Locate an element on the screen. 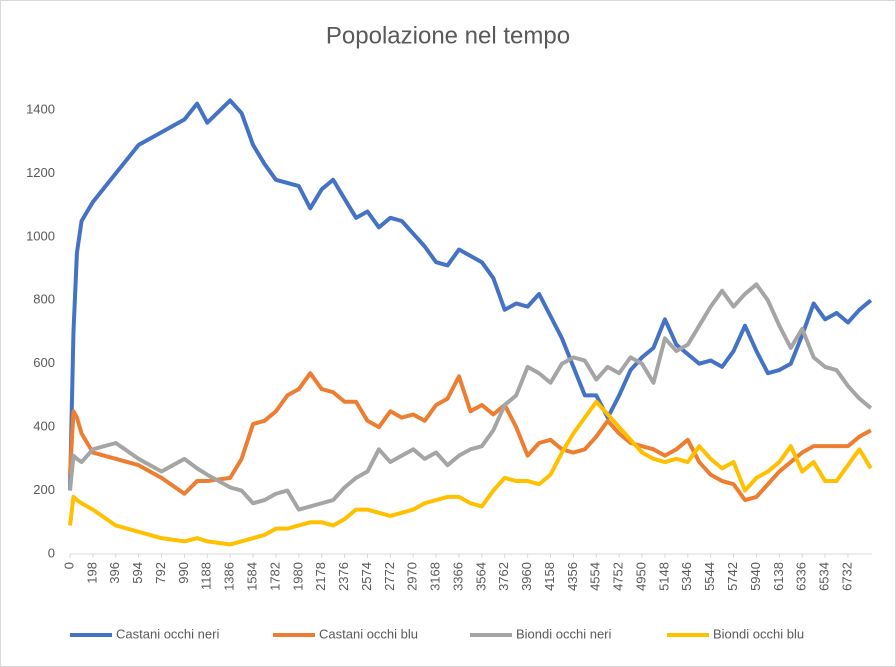 The width and height of the screenshot is (896, 667). y-tick-label: 200 is located at coordinates (44, 489).